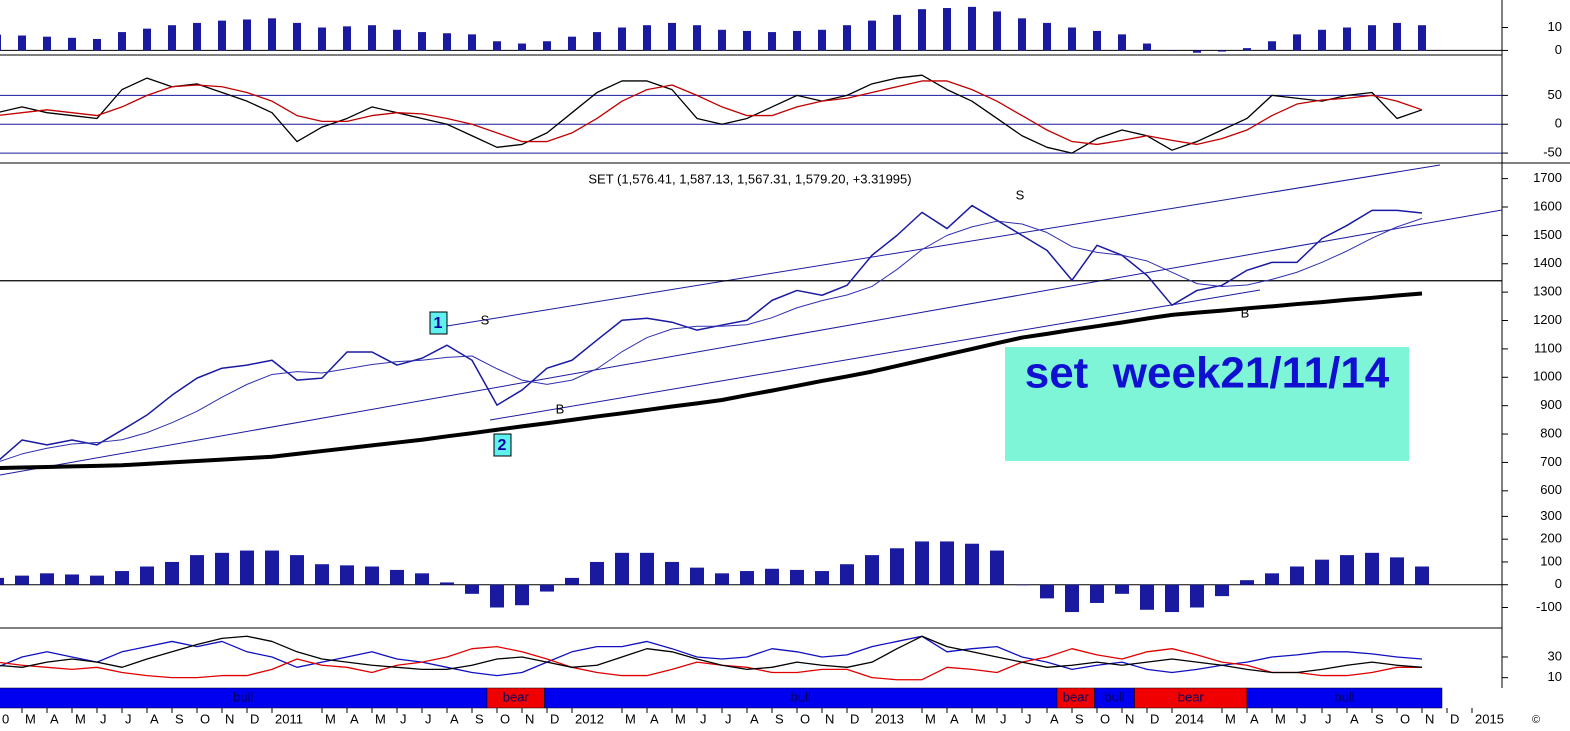 The image size is (1570, 731). Describe the element at coordinates (1536, 720) in the screenshot. I see `copyright: ©` at that location.